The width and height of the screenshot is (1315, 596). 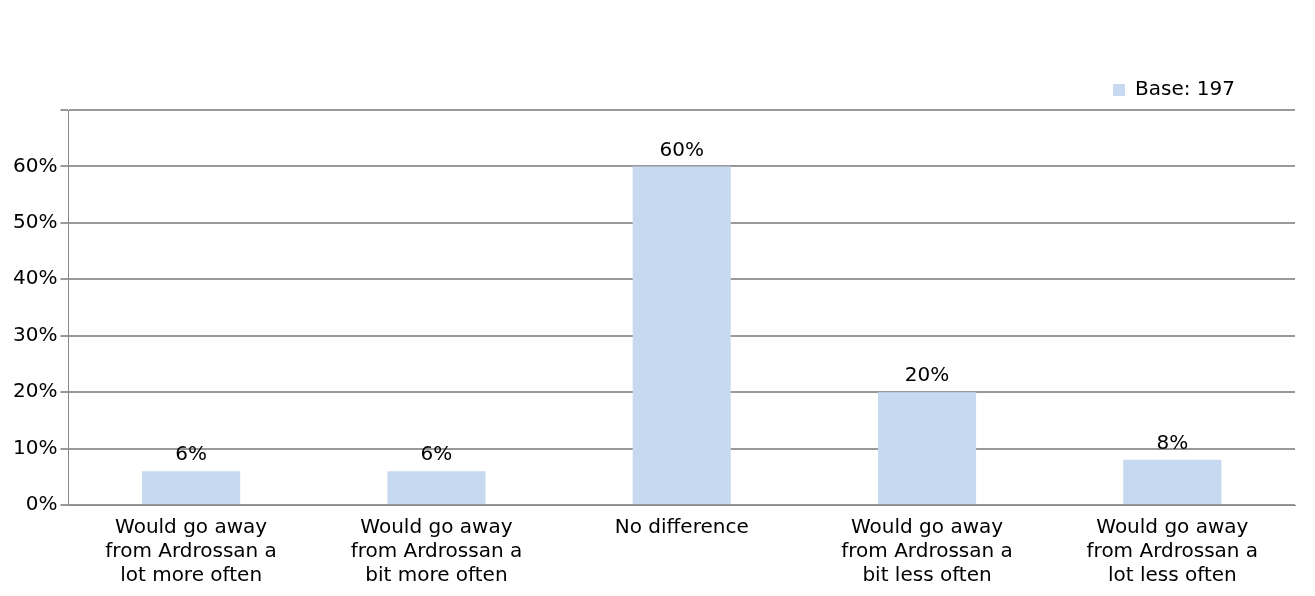 What do you see at coordinates (1172, 550) in the screenshot?
I see `x-tick-label: Would go away from Ardrossan a lot less often` at bounding box center [1172, 550].